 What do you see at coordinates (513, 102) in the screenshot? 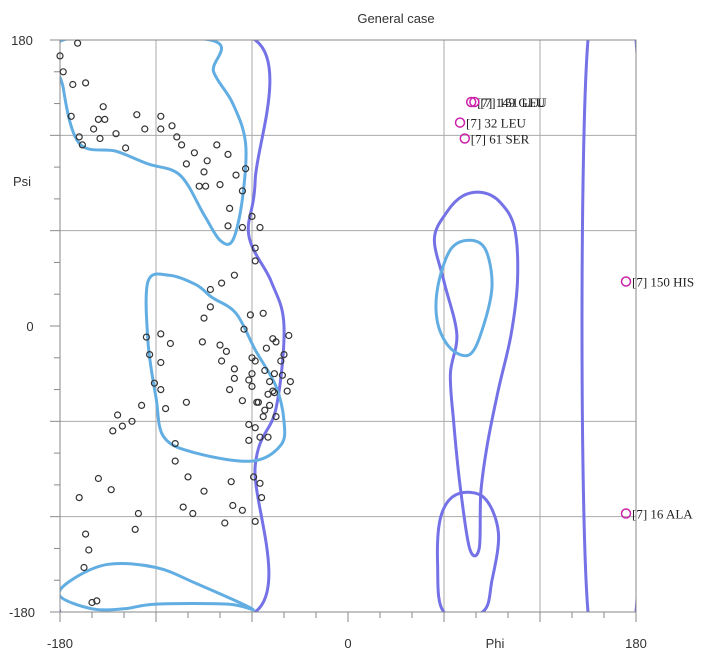
I see `outlier-label: [7] 151 LEU` at bounding box center [513, 102].